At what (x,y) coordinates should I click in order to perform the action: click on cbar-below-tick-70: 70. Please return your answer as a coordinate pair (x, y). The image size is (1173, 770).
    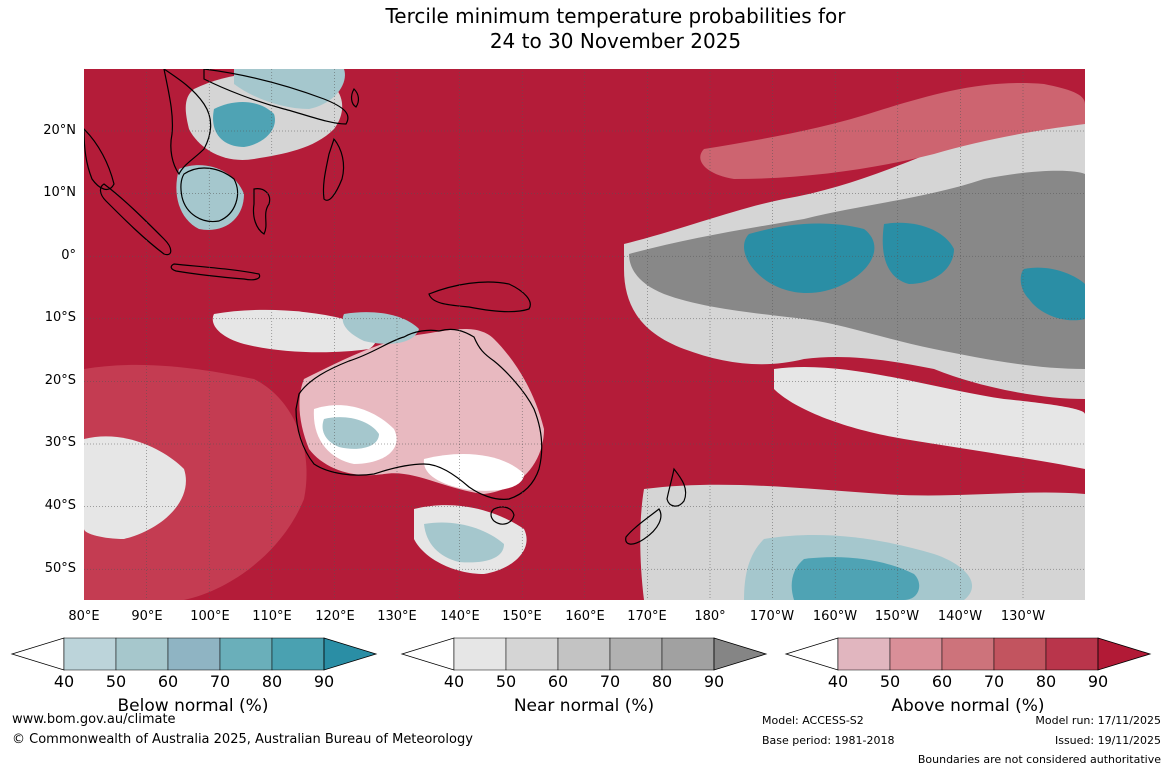
    Looking at the image, I should click on (220, 681).